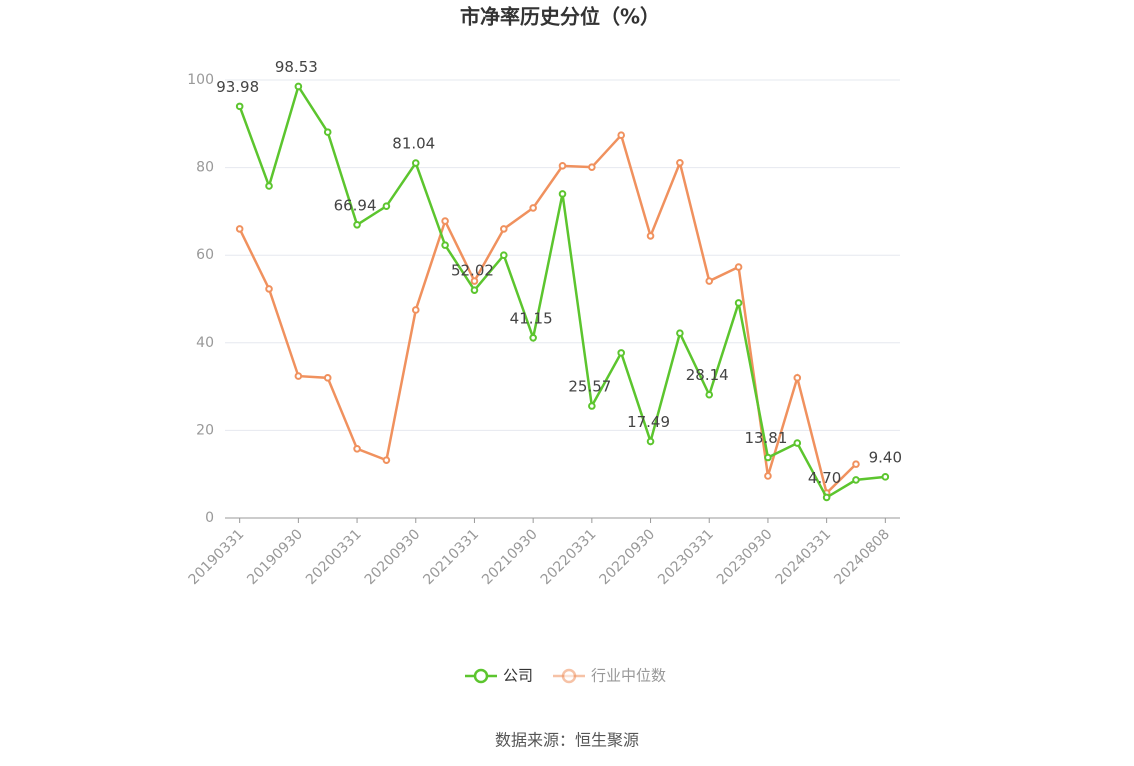 The height and width of the screenshot is (766, 1134). Describe the element at coordinates (707, 375) in the screenshot. I see `data-label: 28.14` at that location.